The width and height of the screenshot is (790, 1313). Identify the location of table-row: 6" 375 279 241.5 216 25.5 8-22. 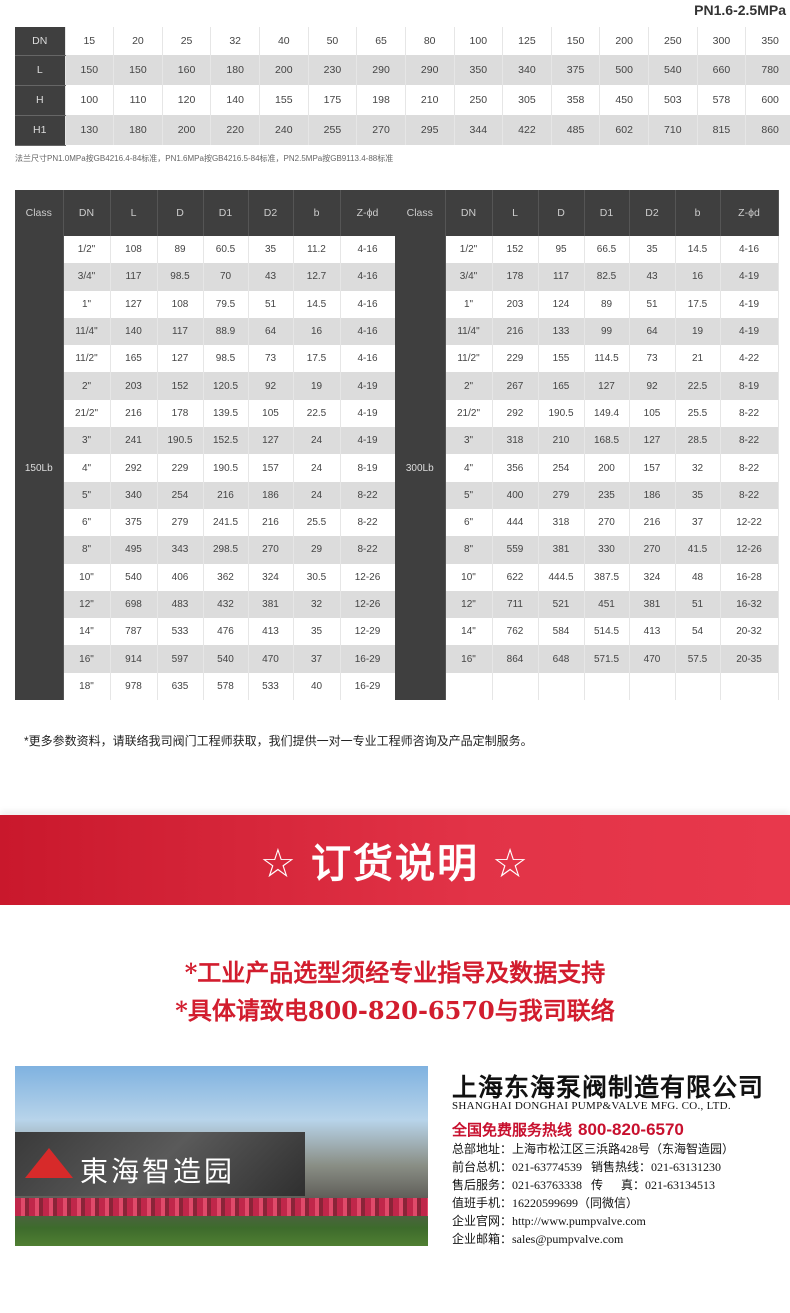
(205, 522).